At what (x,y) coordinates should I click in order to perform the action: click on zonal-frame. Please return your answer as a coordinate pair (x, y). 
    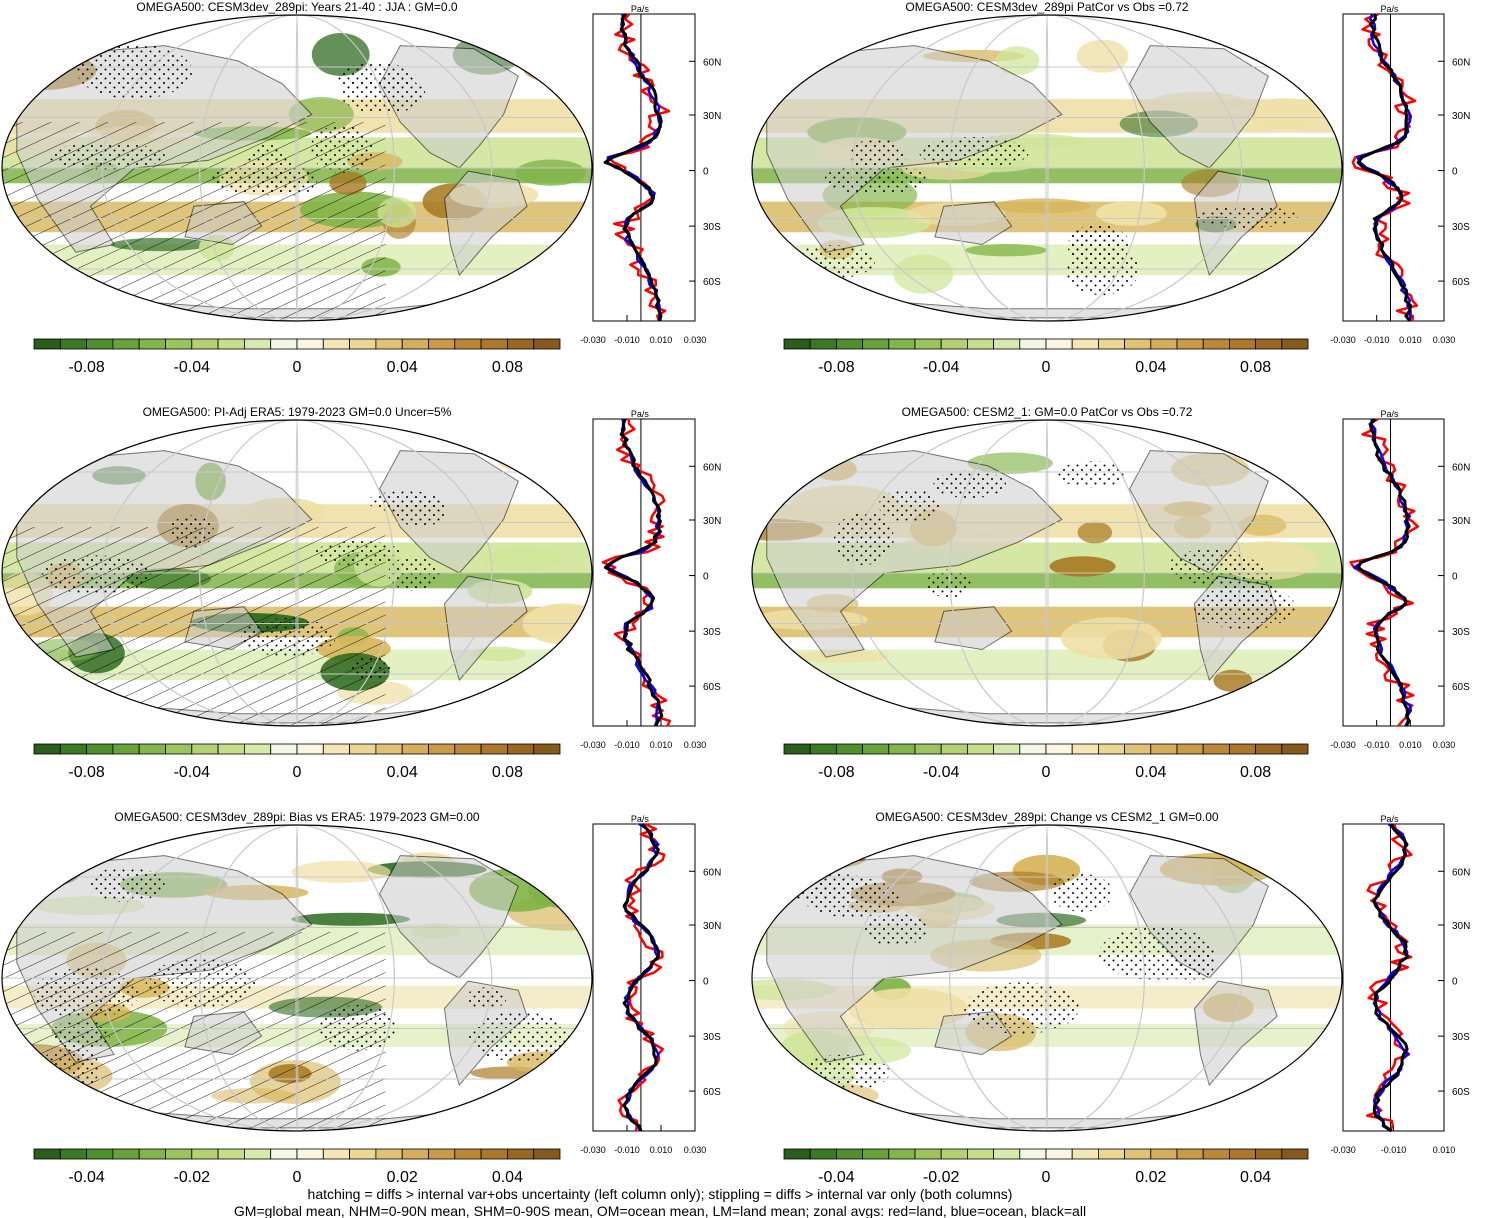
    Looking at the image, I should click on (644, 167).